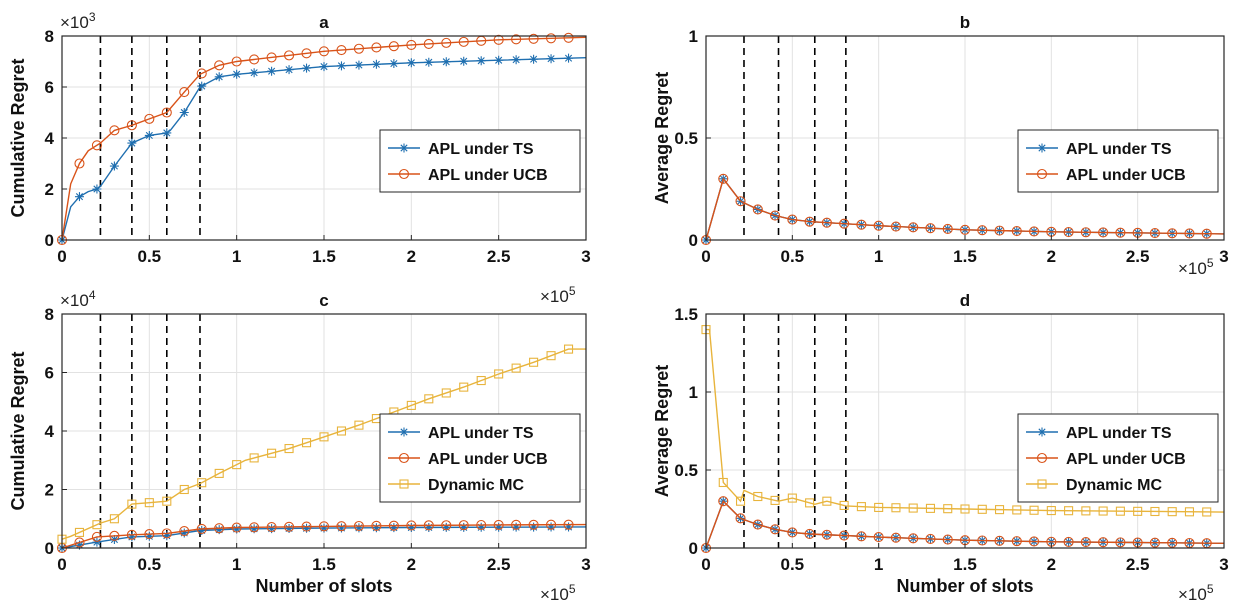 This screenshot has height=611, width=1238. I want to click on legend: APL under TS APL under UCB Dynamic MC, so click(1118, 458).